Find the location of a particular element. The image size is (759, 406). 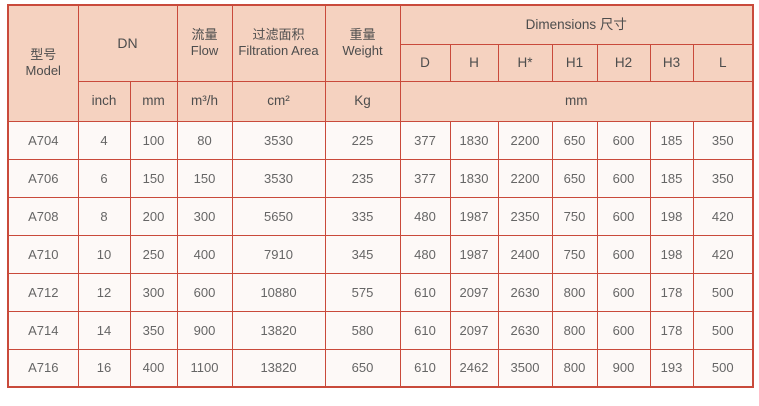

cell-dim-l: 350 is located at coordinates (723, 140).